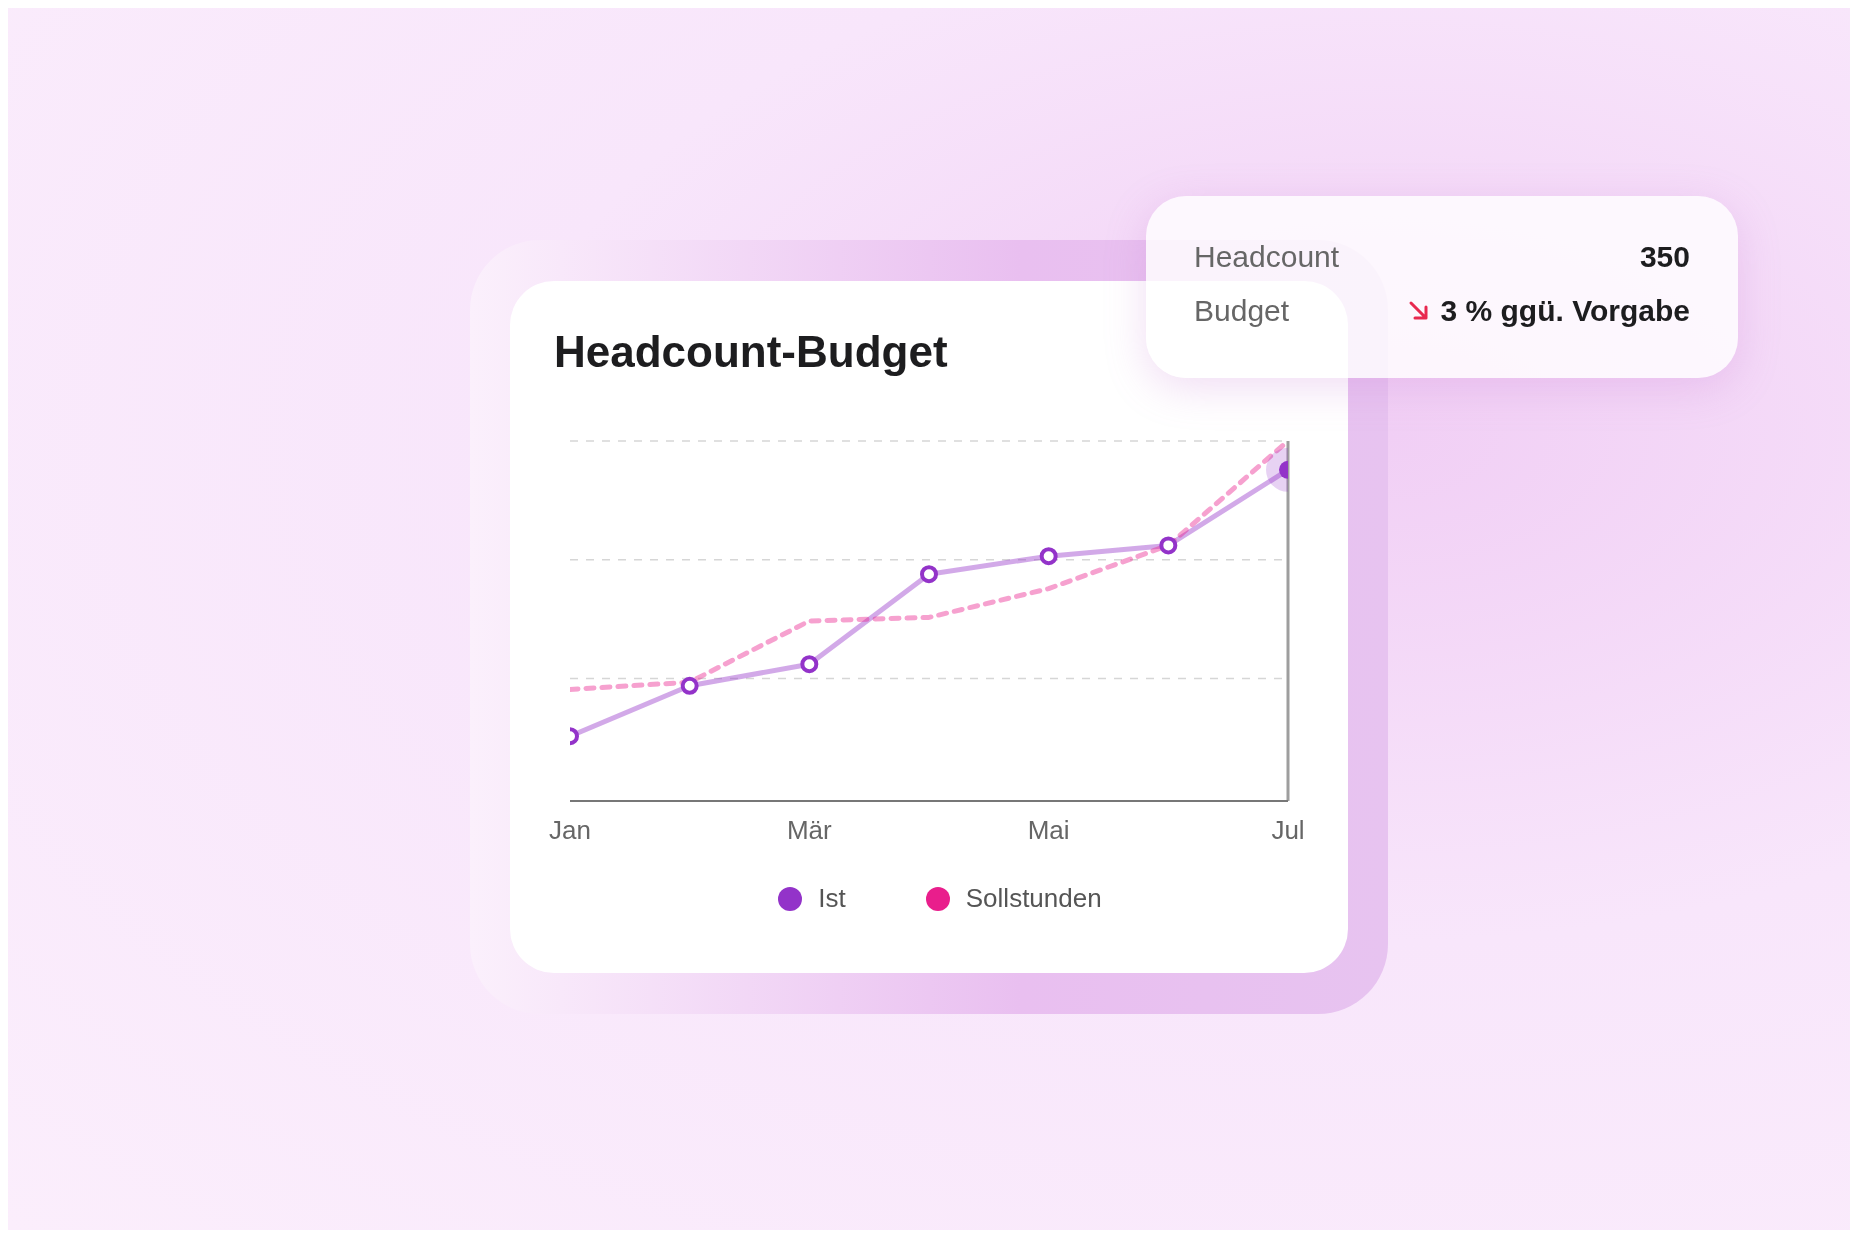 The image size is (1858, 1238). Describe the element at coordinates (1048, 830) in the screenshot. I see `x-tick-label: Mai` at that location.